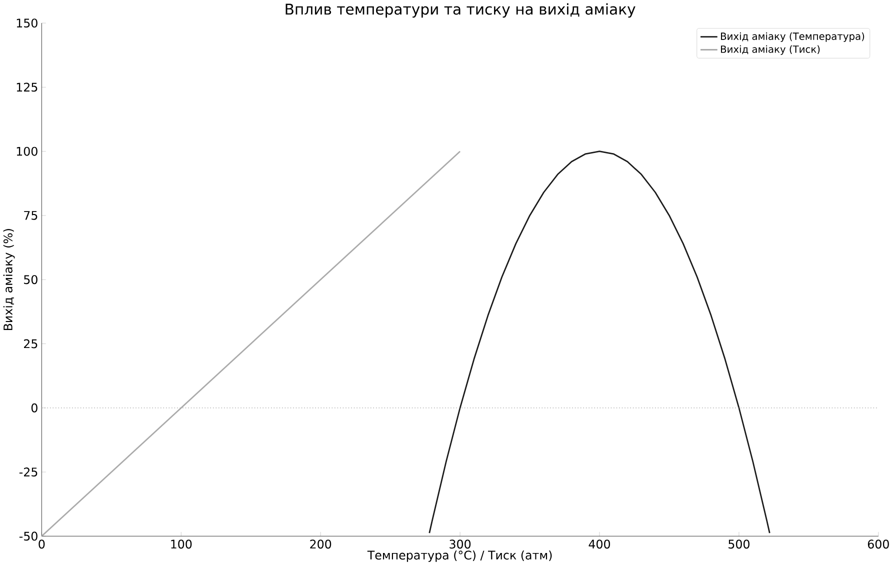  What do you see at coordinates (31, 279) in the screenshot?
I see `y-tick-label: 50` at bounding box center [31, 279].